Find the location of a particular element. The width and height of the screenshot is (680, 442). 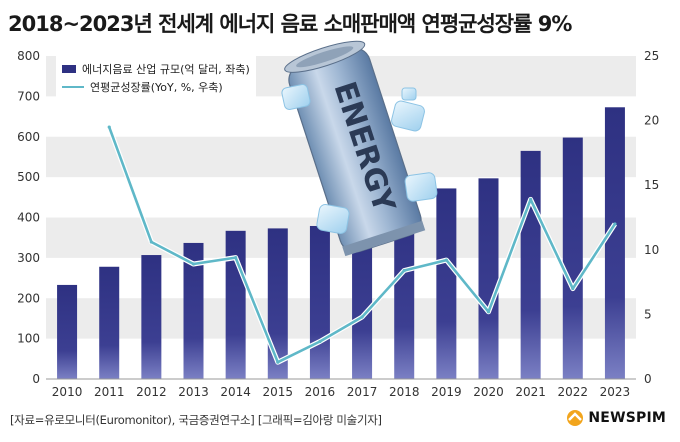

x-tick-label: 2019 is located at coordinates (446, 392).